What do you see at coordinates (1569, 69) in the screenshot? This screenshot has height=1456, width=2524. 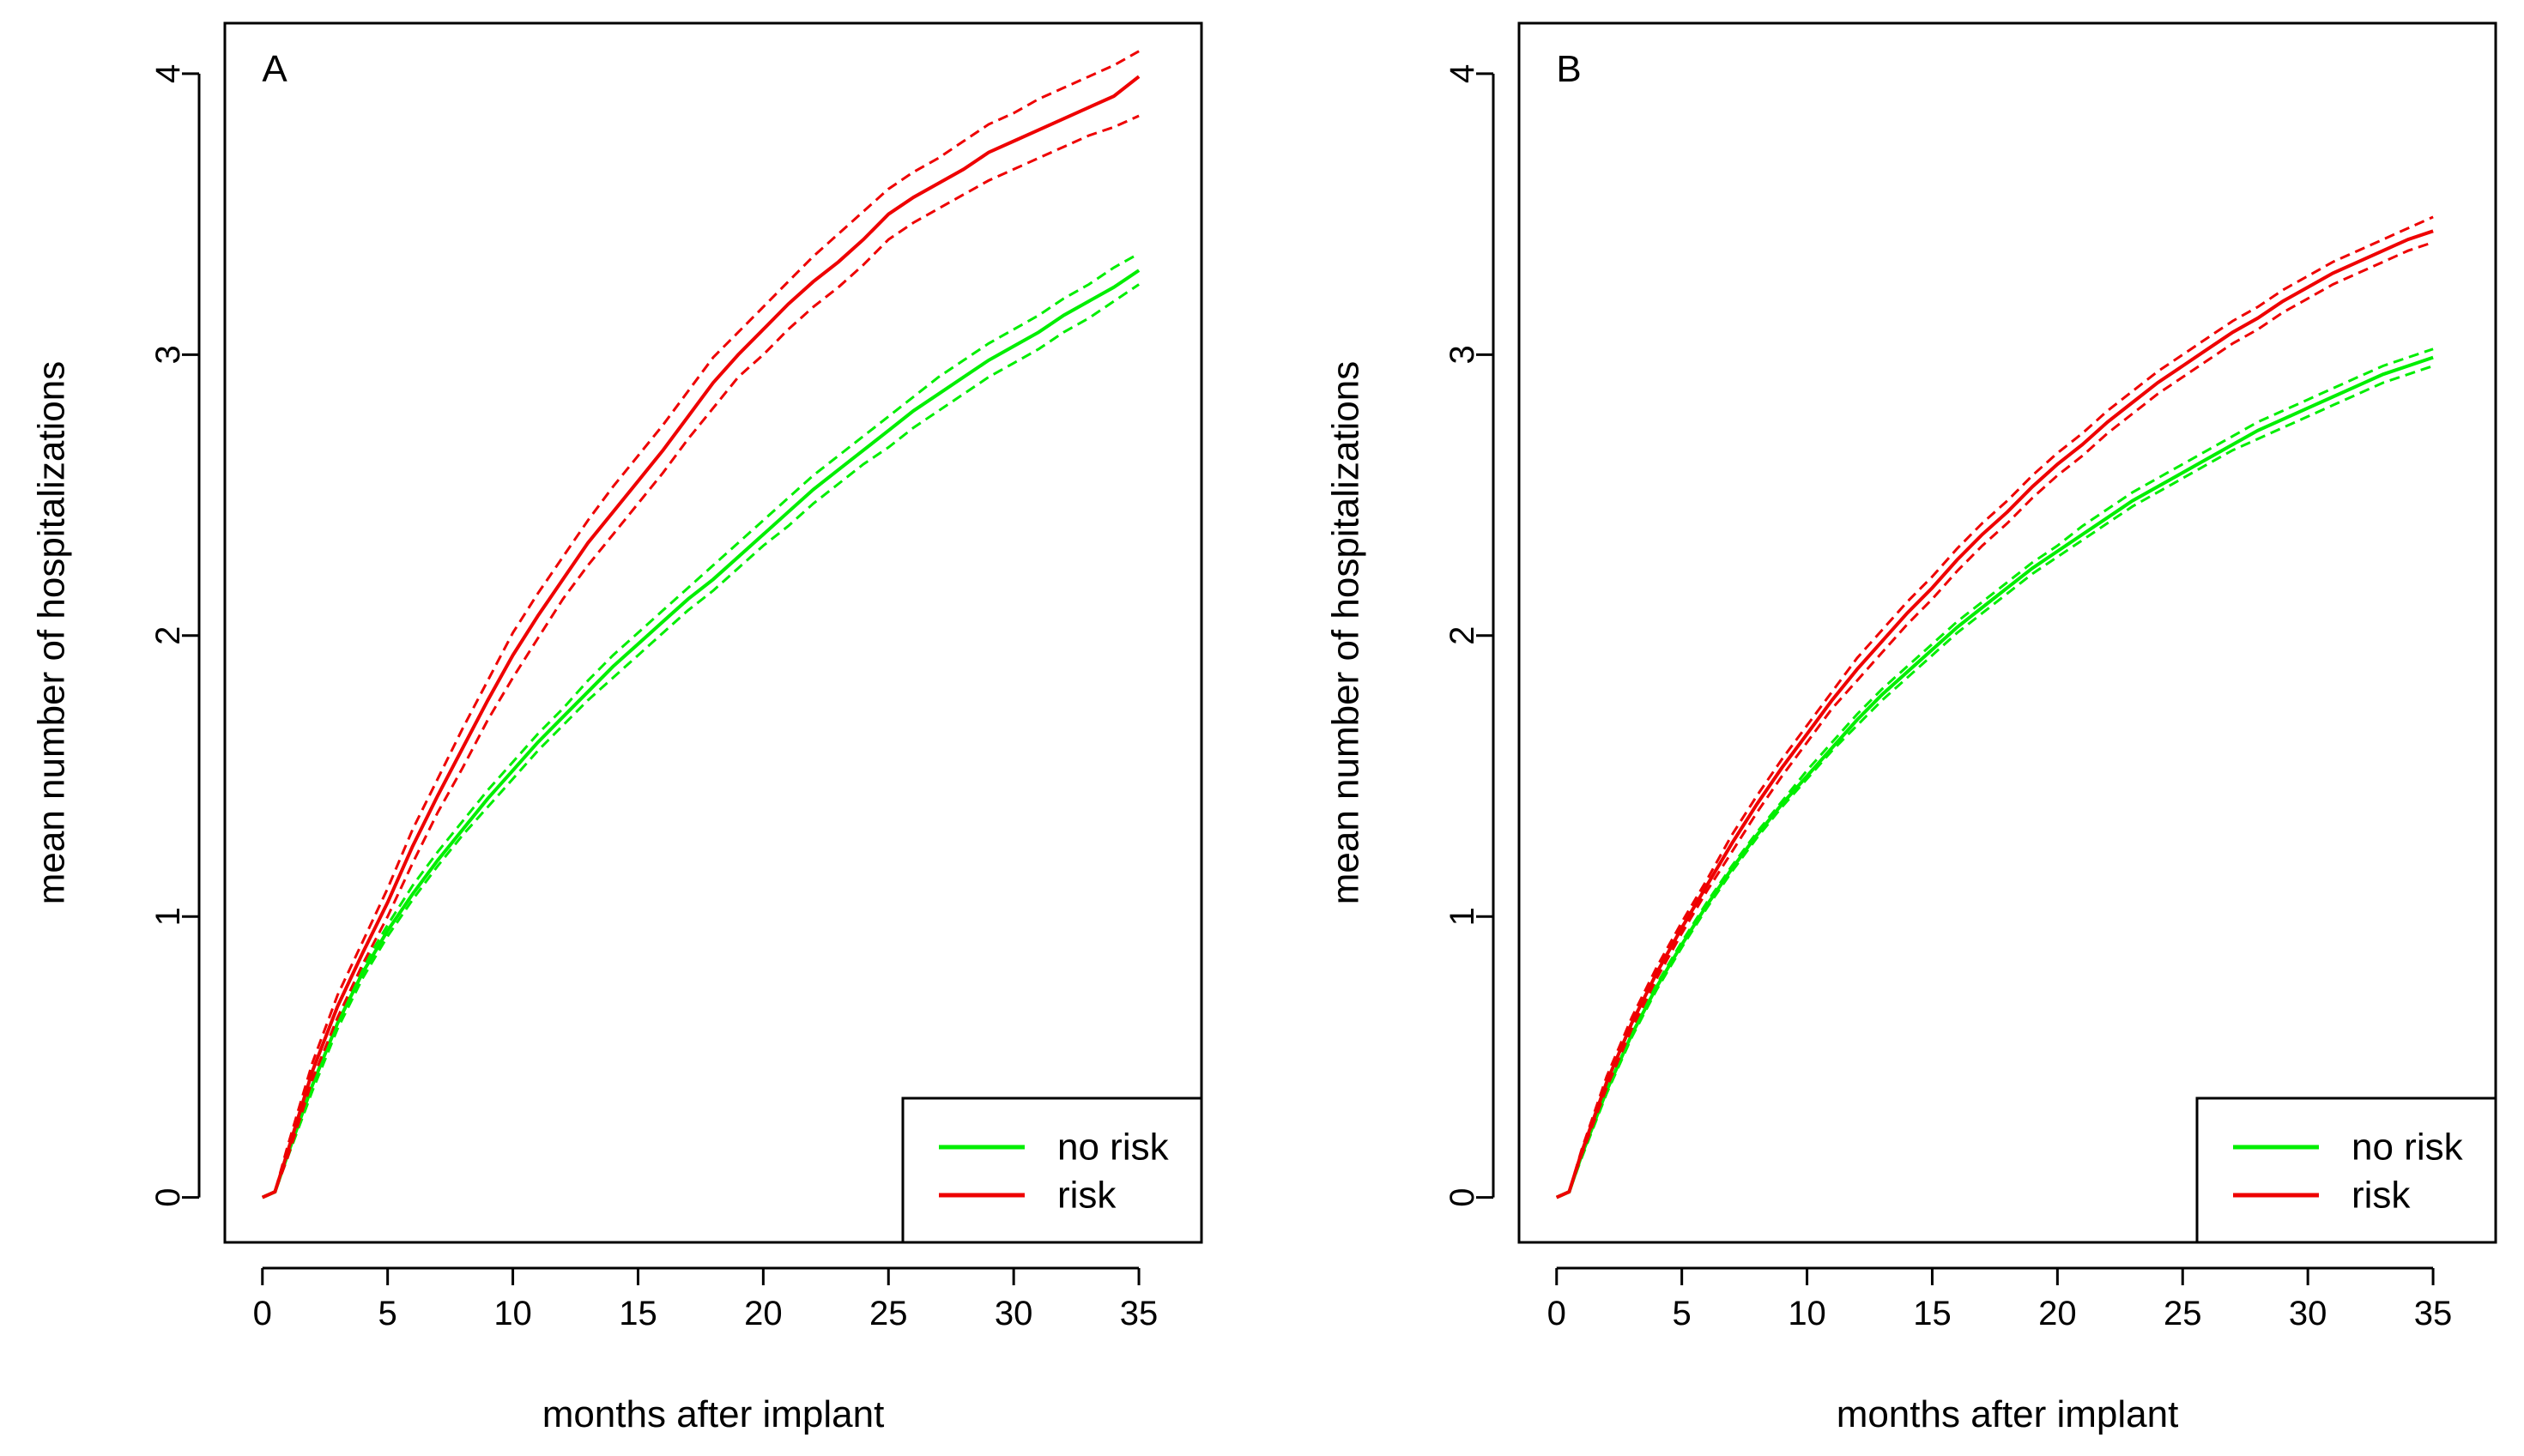 I see `panel-label: B` at bounding box center [1569, 69].